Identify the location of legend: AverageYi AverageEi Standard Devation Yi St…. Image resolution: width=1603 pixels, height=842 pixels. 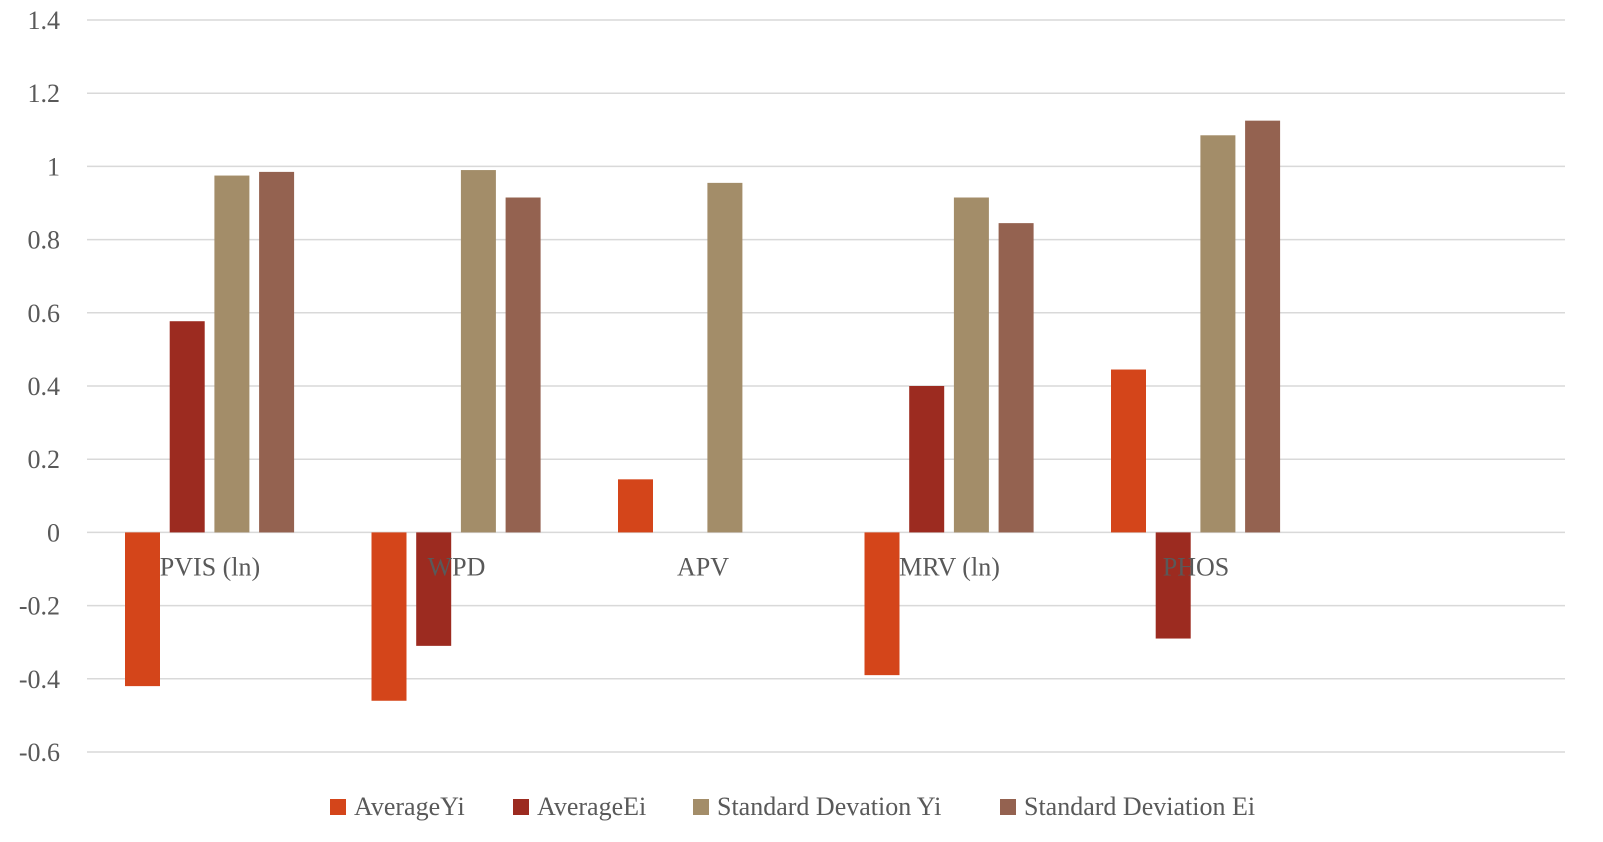
(792, 806).